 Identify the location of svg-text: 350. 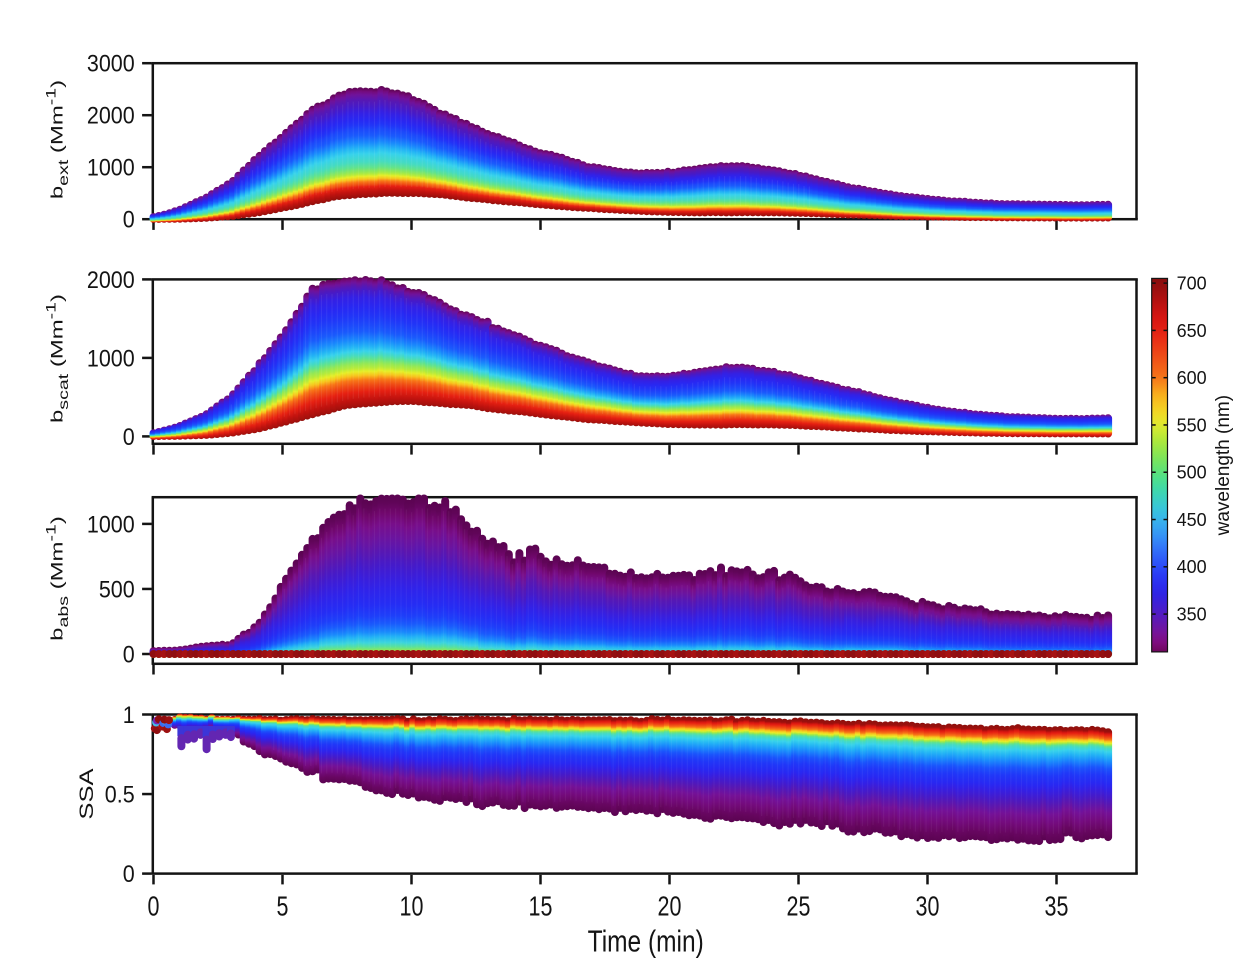
(1192, 615).